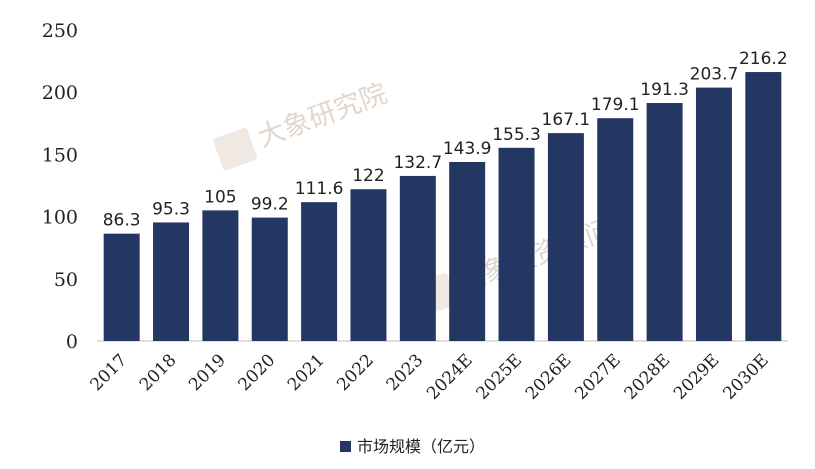 Image resolution: width=815 pixels, height=469 pixels. I want to click on x-tick-label-2030E: 2030E, so click(746, 377).